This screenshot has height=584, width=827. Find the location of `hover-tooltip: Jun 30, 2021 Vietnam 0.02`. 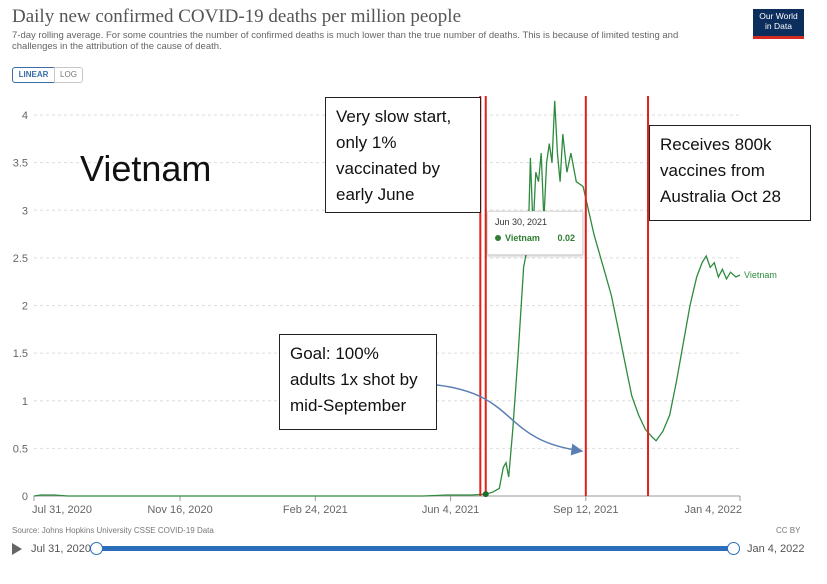

hover-tooltip: Jun 30, 2021 Vietnam 0.02 is located at coordinates (535, 233).